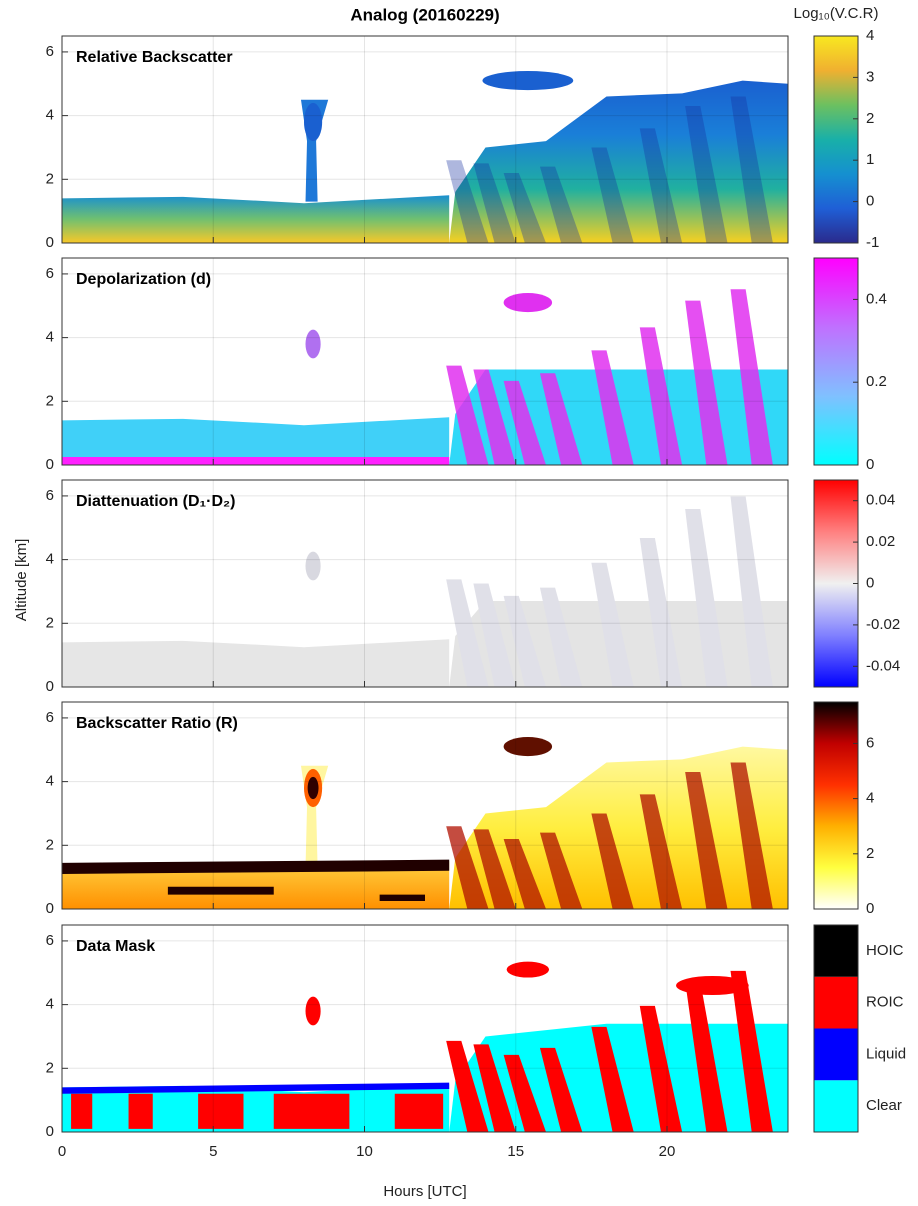 The width and height of the screenshot is (918, 1206). I want to click on panel-title: Relative Backscatter, so click(154, 57).